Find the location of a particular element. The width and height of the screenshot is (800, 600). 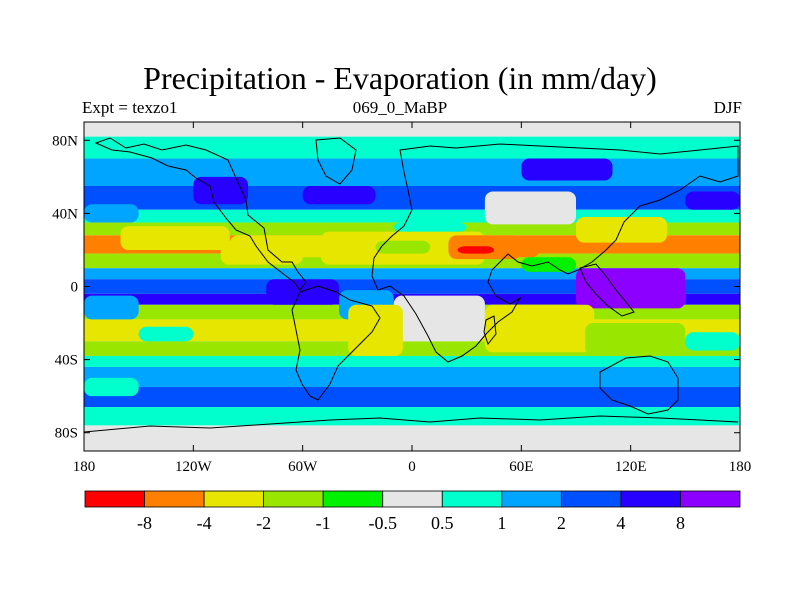

colorbar-label-8: 4 is located at coordinates (620, 523).